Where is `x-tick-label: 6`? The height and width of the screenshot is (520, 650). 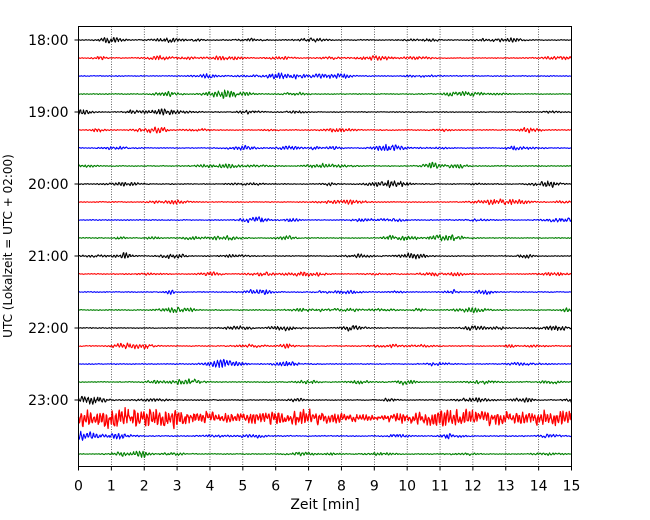 x-tick-label: 6 is located at coordinates (275, 487).